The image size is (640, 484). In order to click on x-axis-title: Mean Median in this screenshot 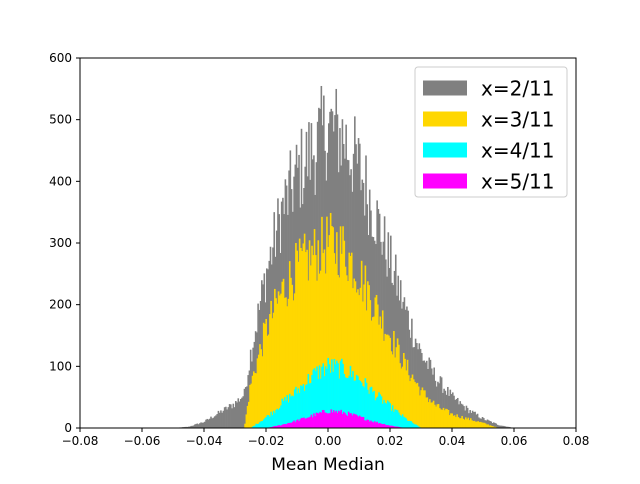, I will do `click(328, 465)`.